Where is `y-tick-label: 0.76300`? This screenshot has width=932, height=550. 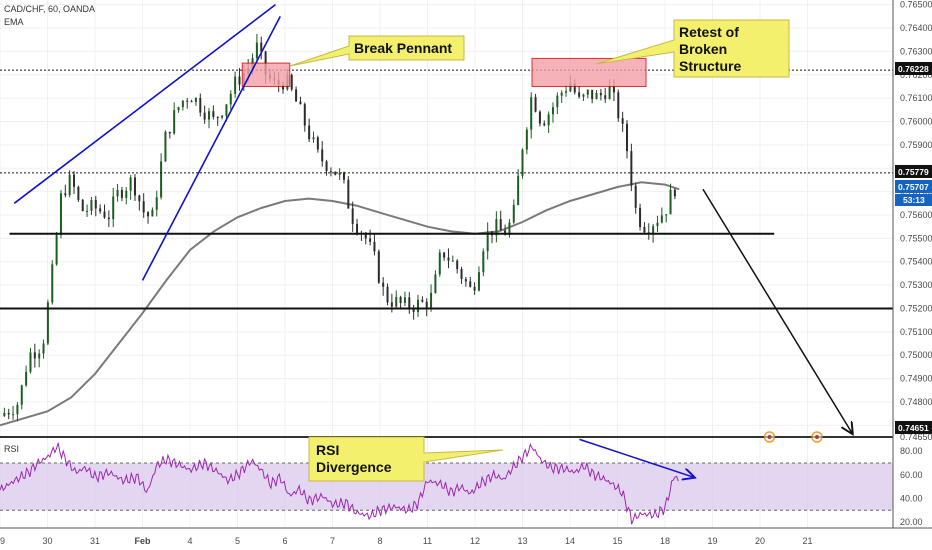
y-tick-label: 0.76300 is located at coordinates (916, 51).